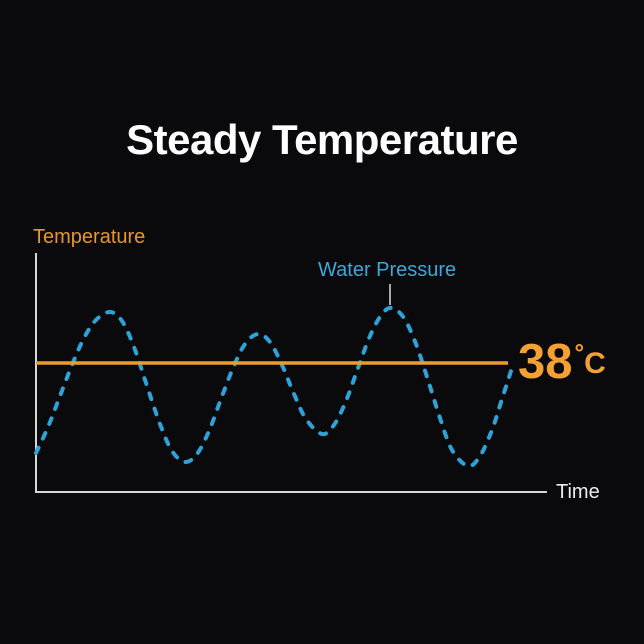 This screenshot has height=644, width=644. Describe the element at coordinates (545, 362) in the screenshot. I see `temperature-value: 38` at that location.